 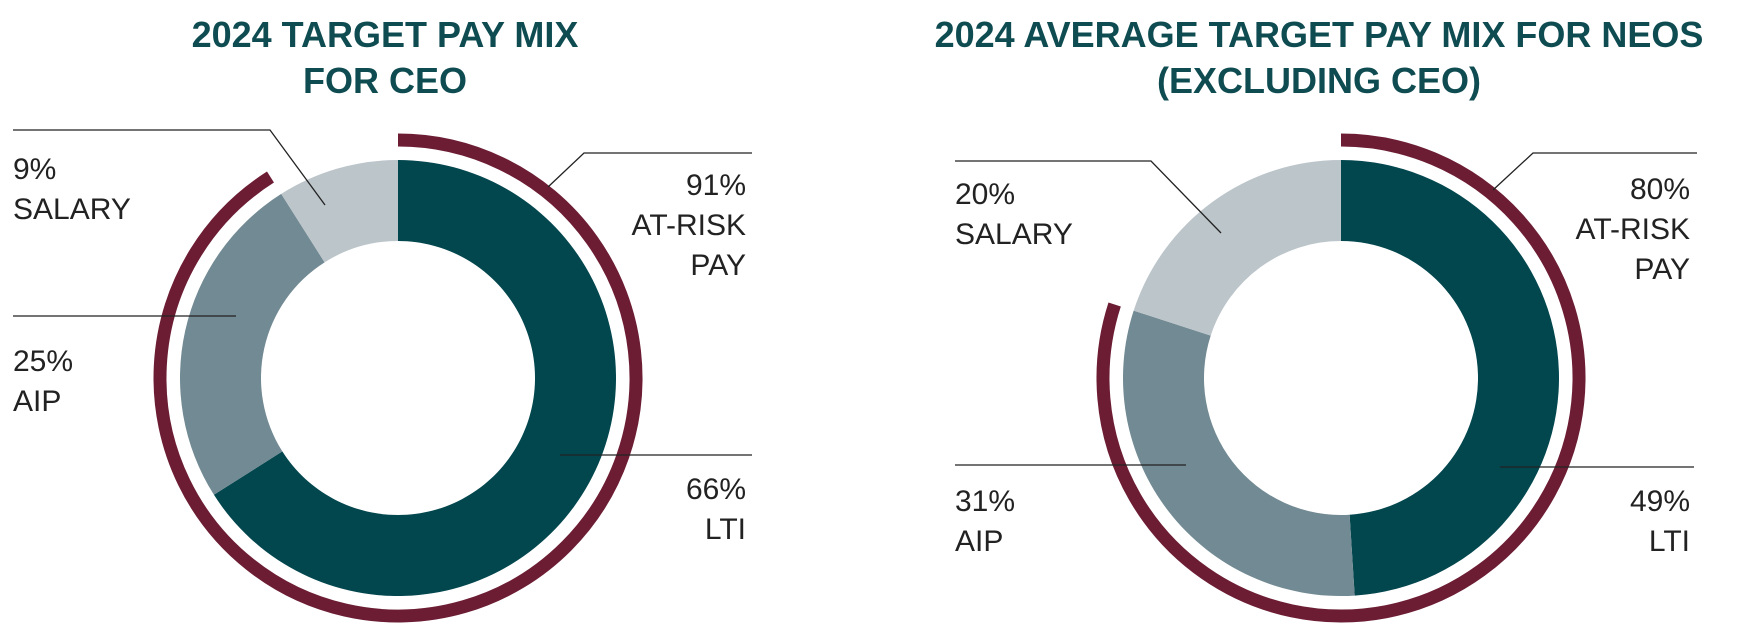 I want to click on neo-salary-value: 20%, so click(x=985, y=194).